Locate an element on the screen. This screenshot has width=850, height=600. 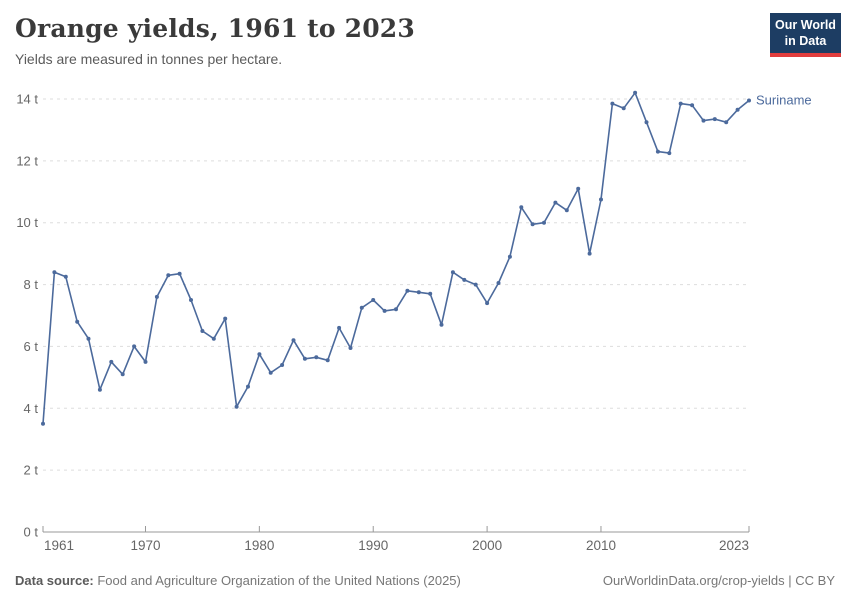
data-source-label: Data source: is located at coordinates (54, 580).